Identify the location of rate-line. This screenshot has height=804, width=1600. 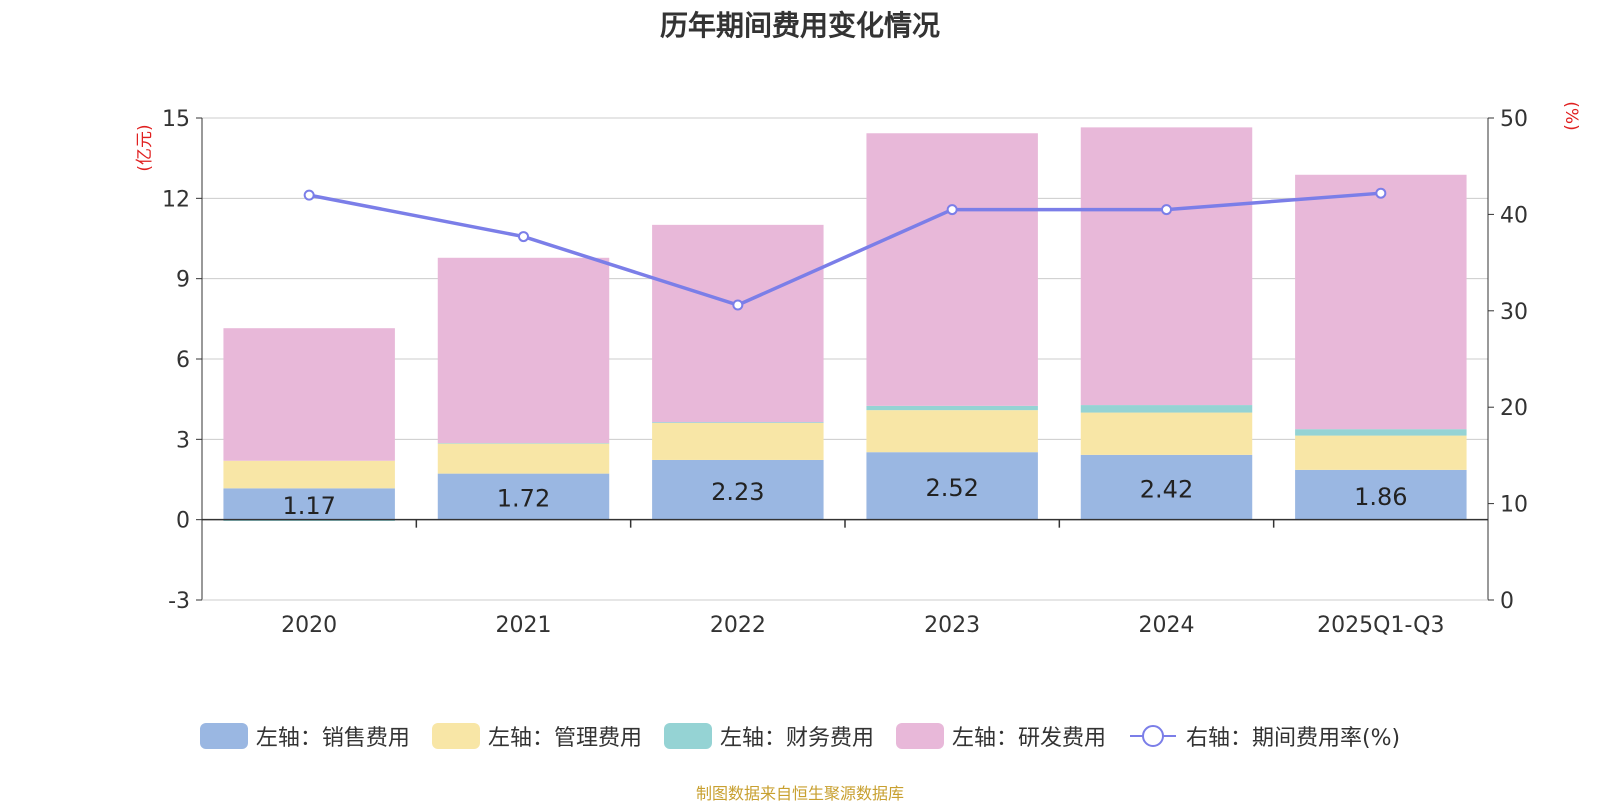
(844, 249).